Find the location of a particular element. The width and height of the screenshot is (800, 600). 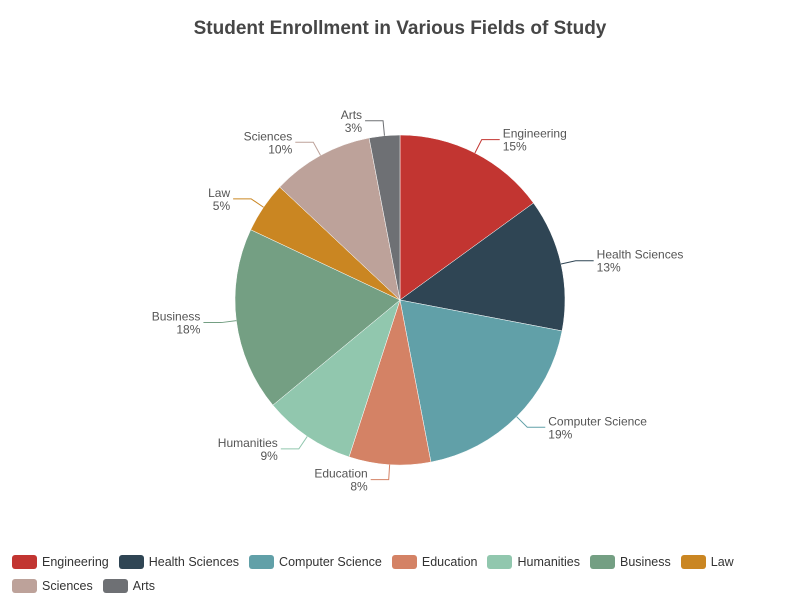

legend-label: Engineering is located at coordinates (75, 562).